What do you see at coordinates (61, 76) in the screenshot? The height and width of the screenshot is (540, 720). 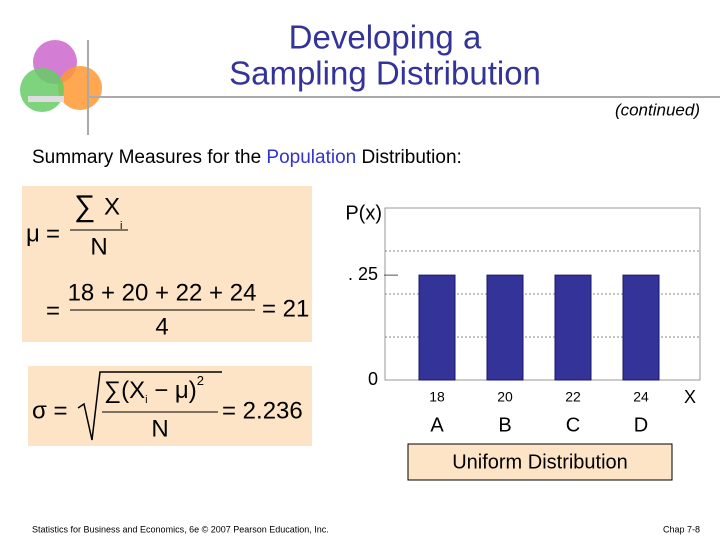 I see `logo` at bounding box center [61, 76].